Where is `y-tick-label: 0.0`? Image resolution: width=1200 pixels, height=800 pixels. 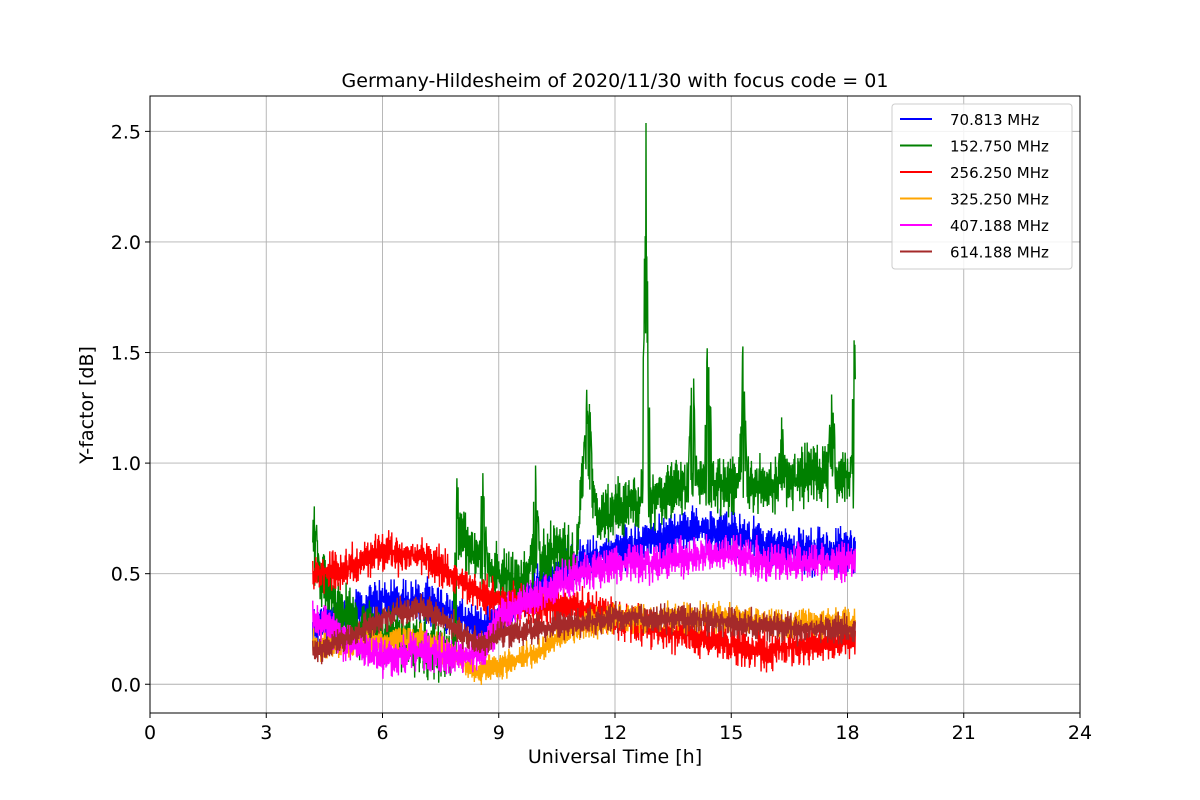
y-tick-label: 0.0 is located at coordinates (126, 685).